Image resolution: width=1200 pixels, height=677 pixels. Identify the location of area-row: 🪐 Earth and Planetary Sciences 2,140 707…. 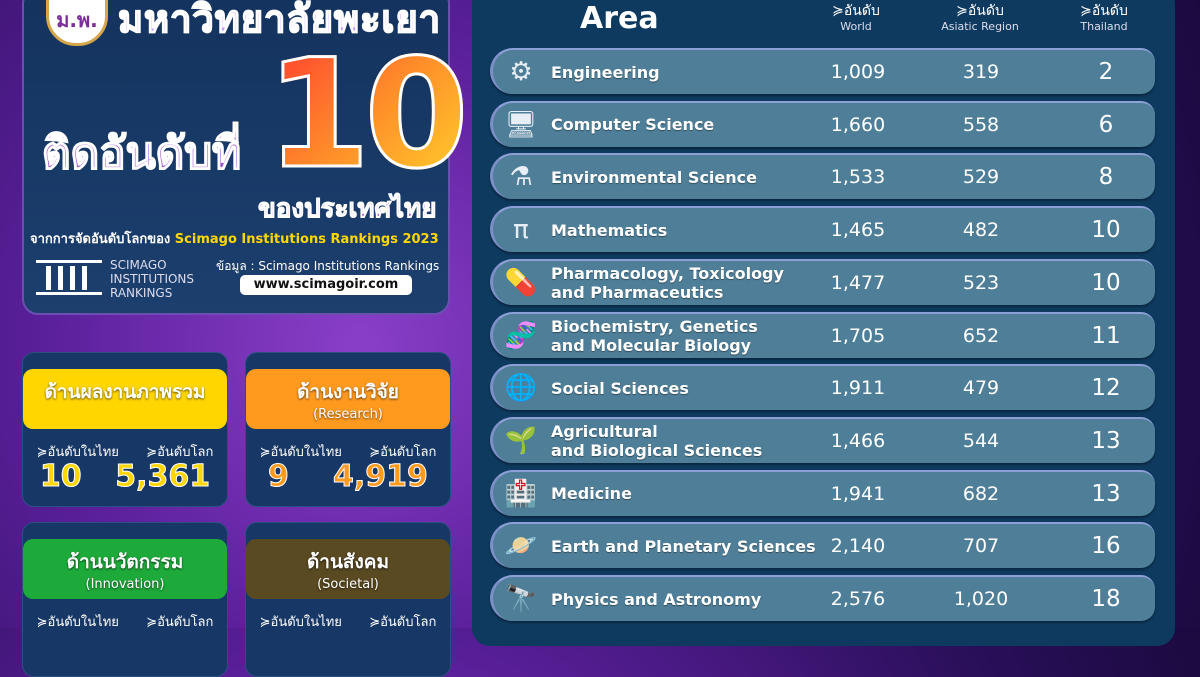
(822, 545).